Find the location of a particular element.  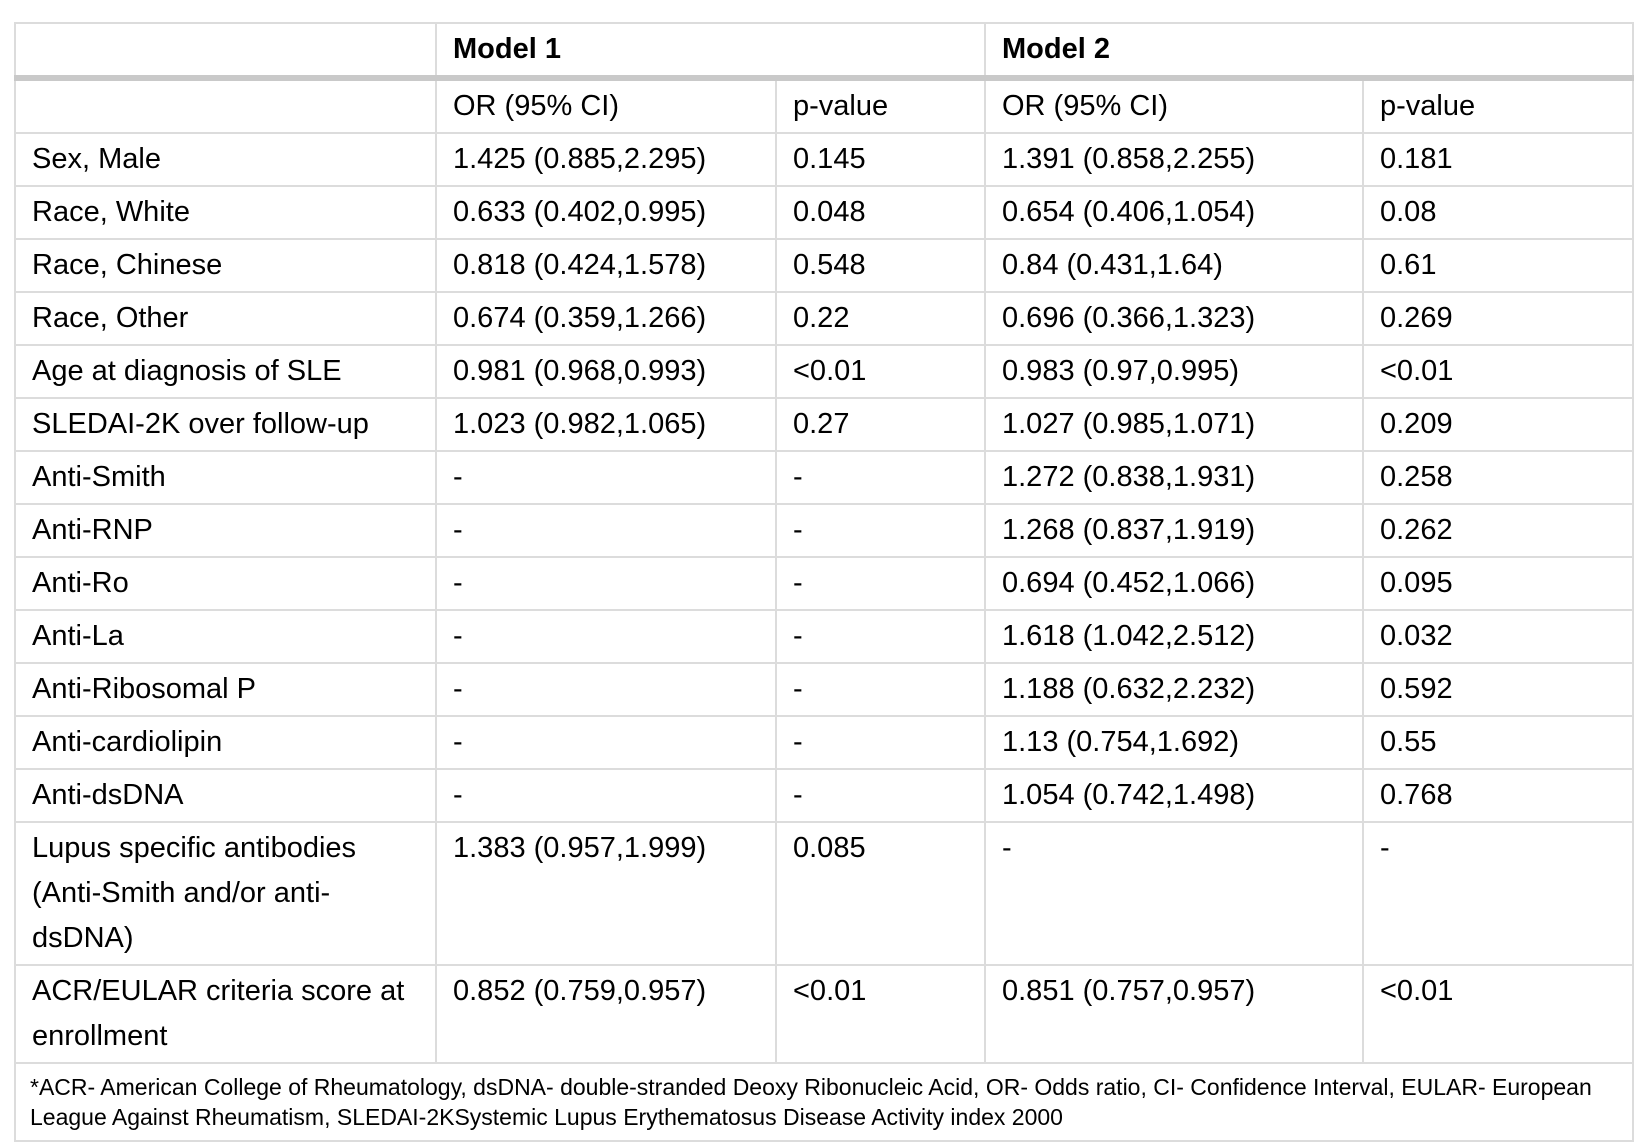

model1-p-value: 0.27 is located at coordinates (880, 424).